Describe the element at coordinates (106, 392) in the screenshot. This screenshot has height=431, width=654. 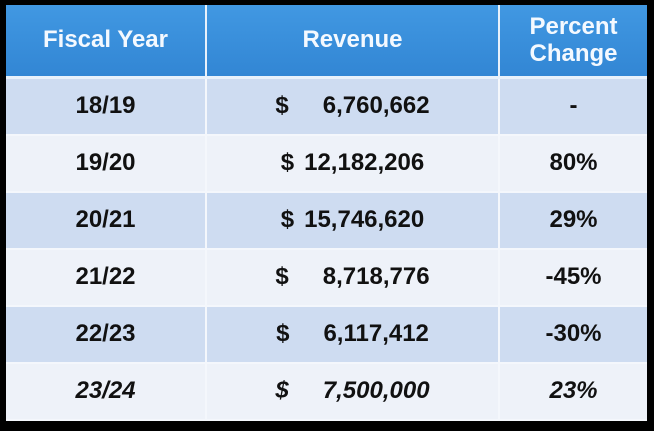
I see `cell-year: 23/24` at that location.